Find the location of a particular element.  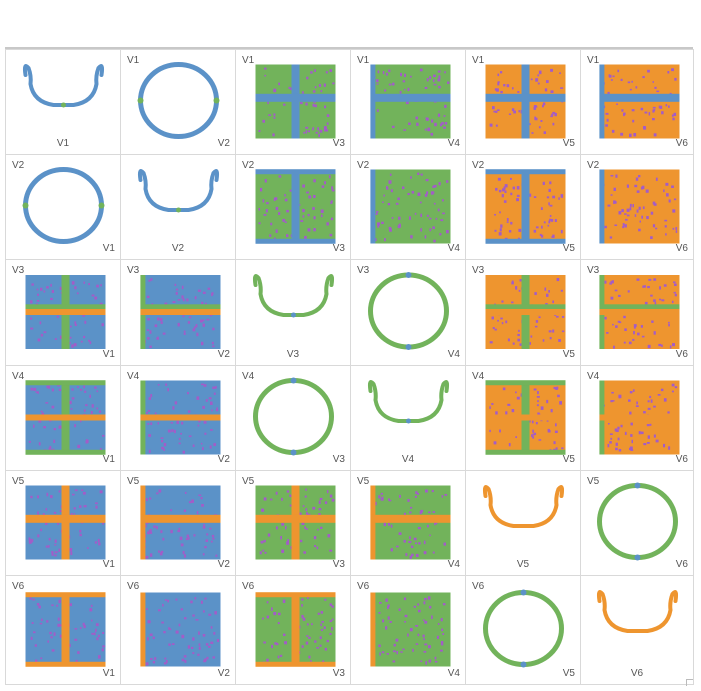

matrix-cell-v2-v6: V2 V6 is located at coordinates (637, 207).